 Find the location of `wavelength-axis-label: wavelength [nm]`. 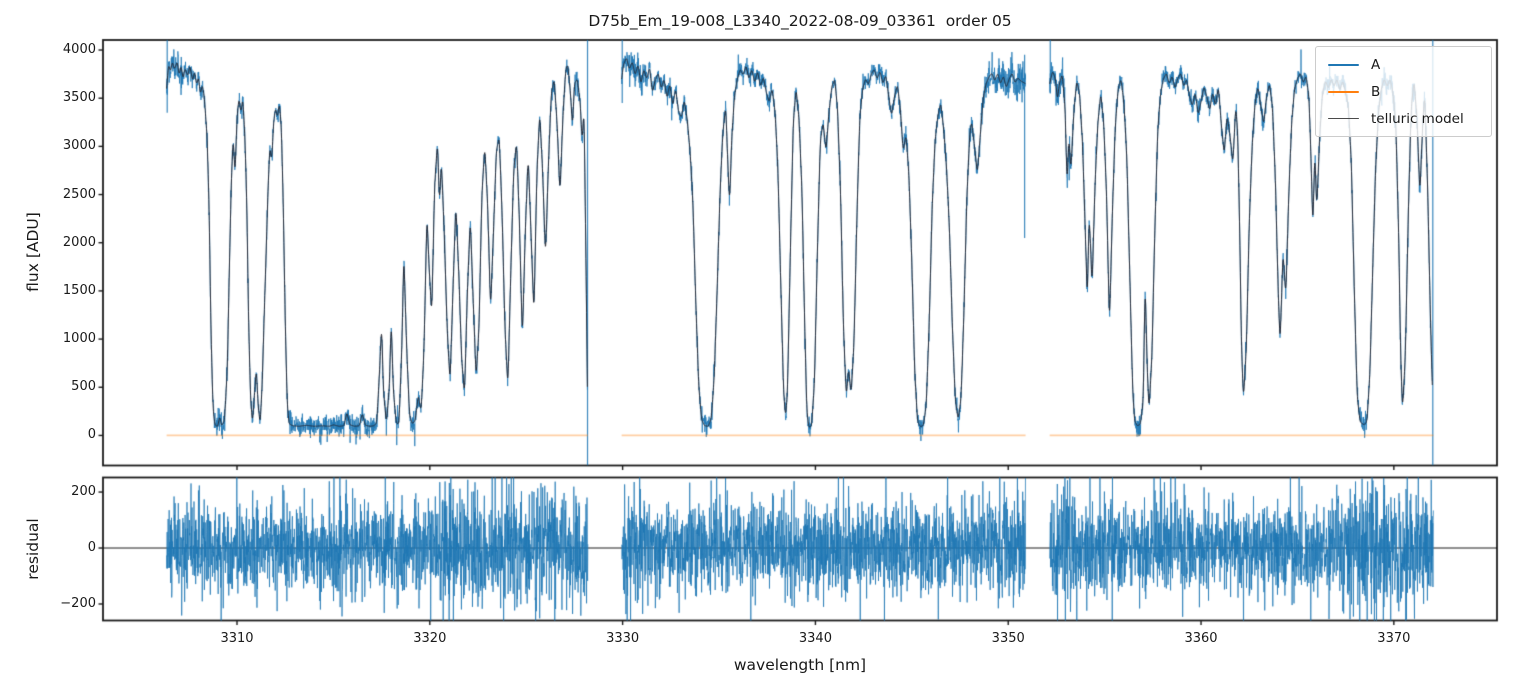

wavelength-axis-label: wavelength [nm] is located at coordinates (800, 665).